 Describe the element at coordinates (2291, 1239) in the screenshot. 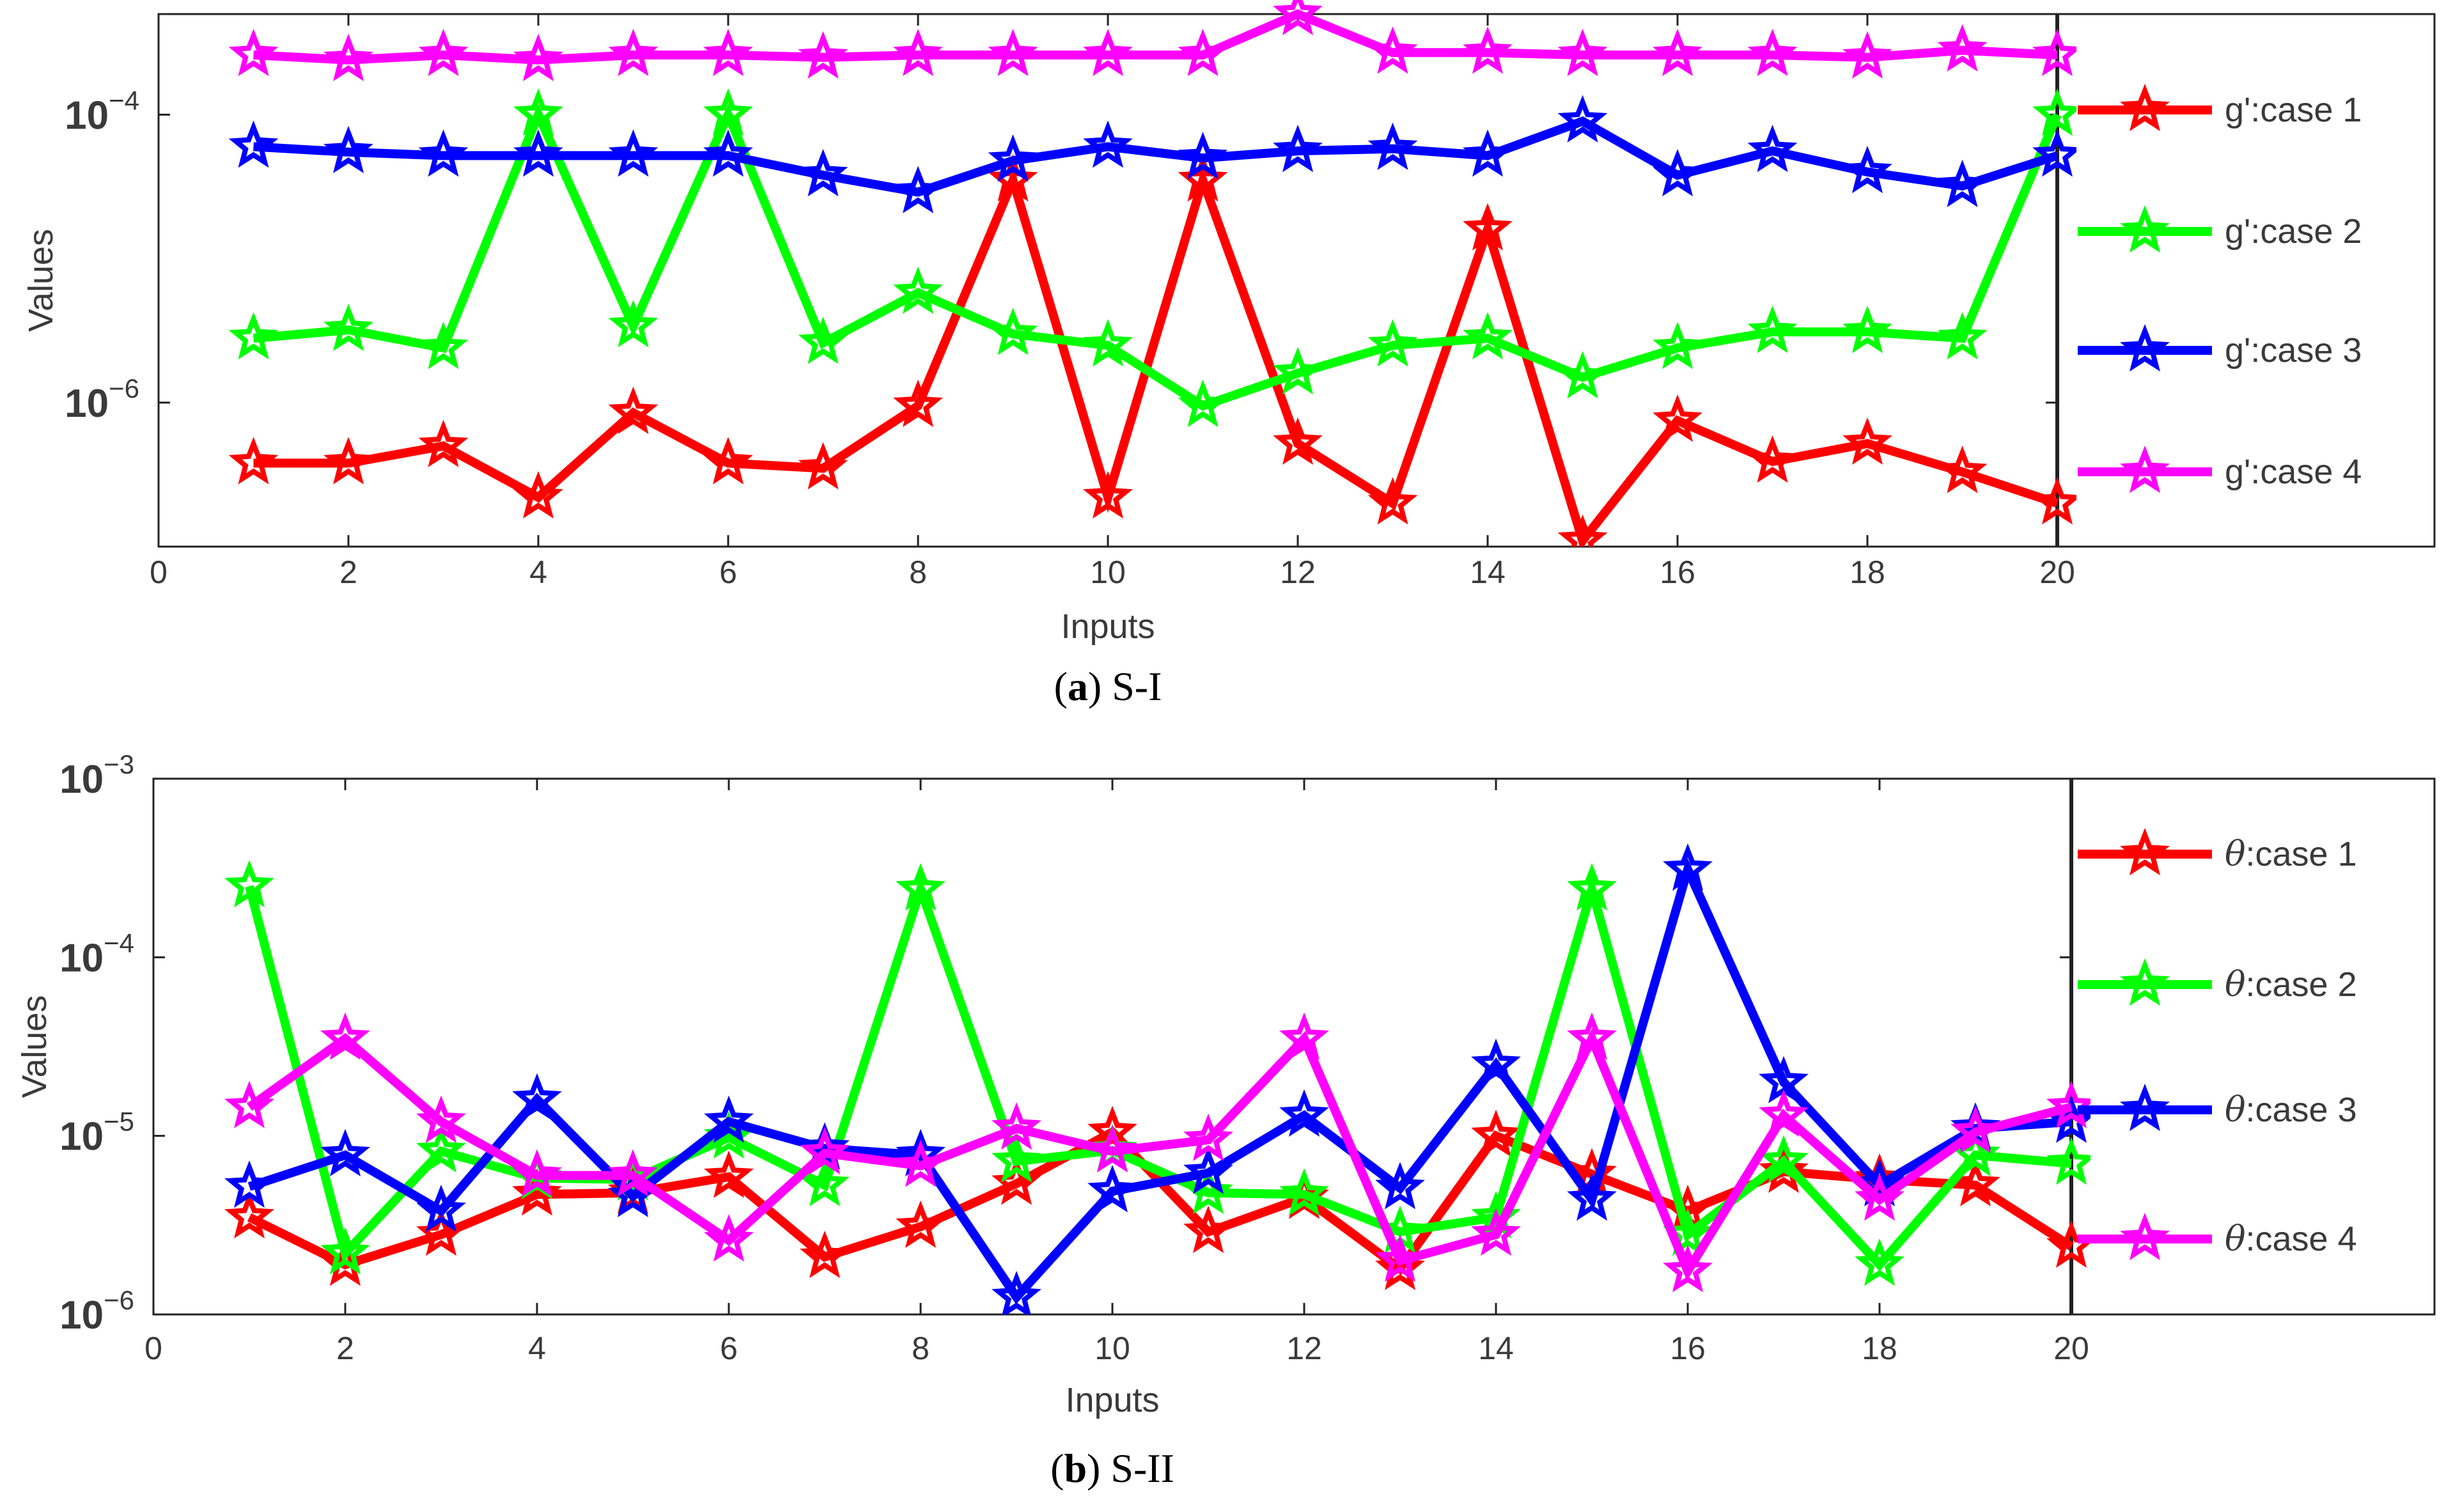

I see `legend-entry: θ:case 4` at that location.